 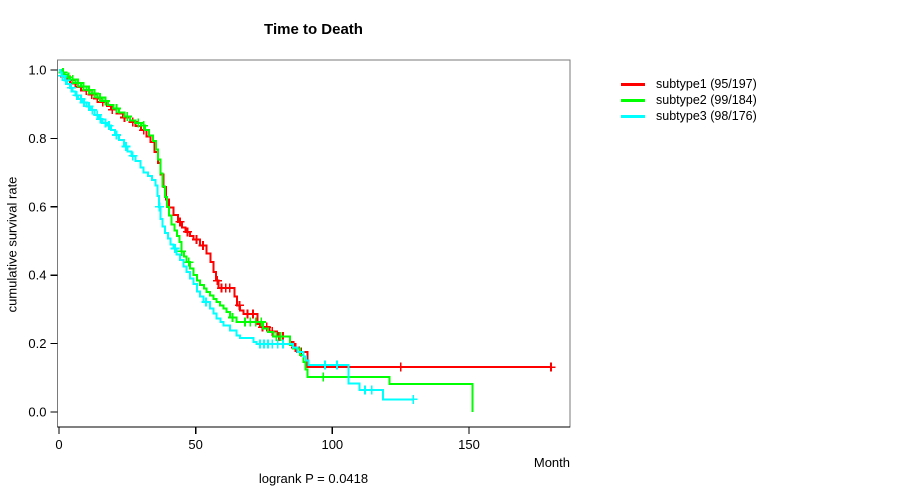 What do you see at coordinates (37, 275) in the screenshot?
I see `y-axis-tick-label: 0.4` at bounding box center [37, 275].